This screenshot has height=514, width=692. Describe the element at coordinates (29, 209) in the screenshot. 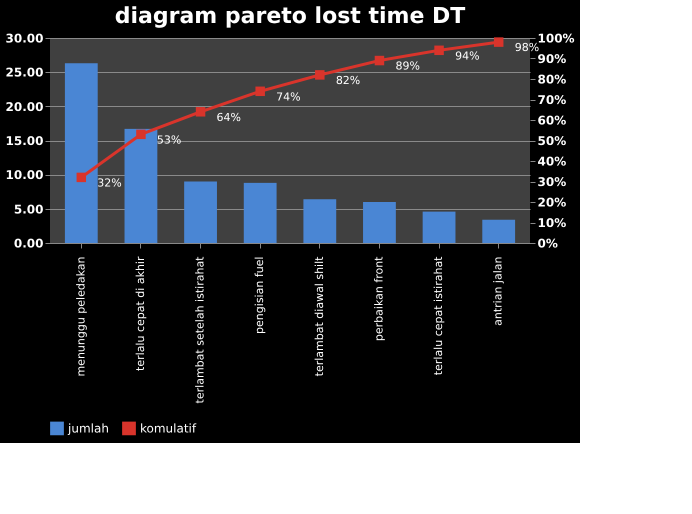

I see `y-tick-label: 5.00` at that location.